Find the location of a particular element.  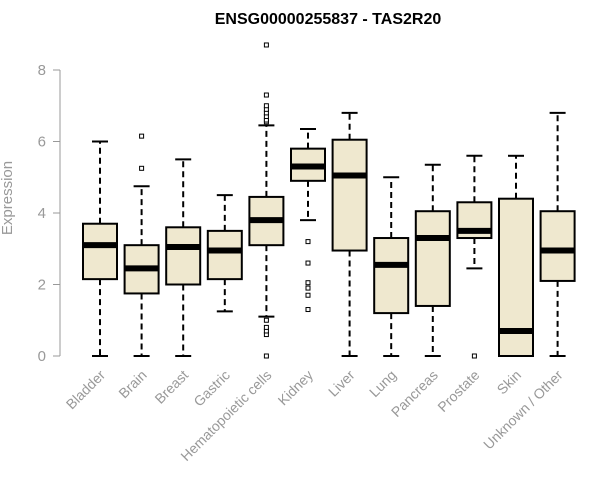

y-axis: 0 2 4 6 8 is located at coordinates (49, 213).